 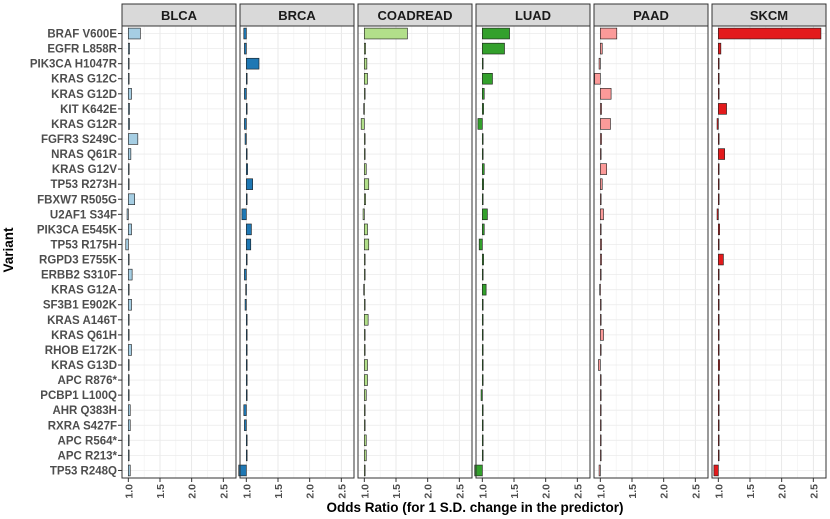 What do you see at coordinates (82, 426) in the screenshot?
I see `y-tick-label-rxra-s427f: RXRA S427F` at bounding box center [82, 426].